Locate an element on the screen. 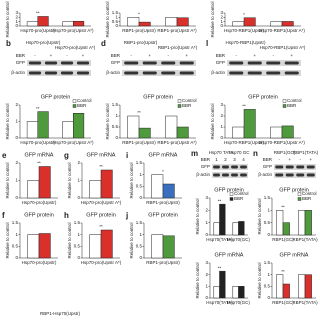 The width and height of the screenshot is (320, 320). panel-letter: b is located at coordinates (8, 43).